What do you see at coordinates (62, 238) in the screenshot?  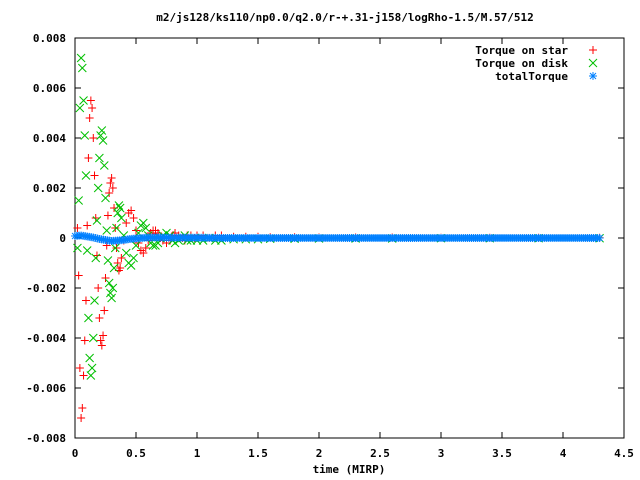 I see `y-tick-label: 0` at bounding box center [62, 238].